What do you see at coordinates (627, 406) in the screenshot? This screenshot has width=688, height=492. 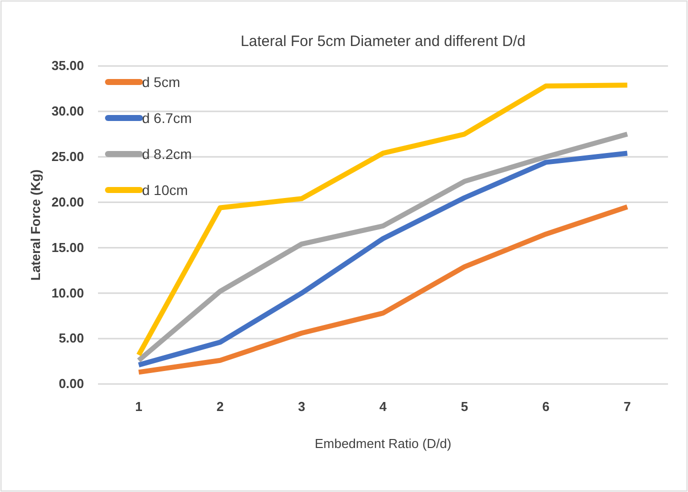 I see `x-tick-label: 7` at bounding box center [627, 406].